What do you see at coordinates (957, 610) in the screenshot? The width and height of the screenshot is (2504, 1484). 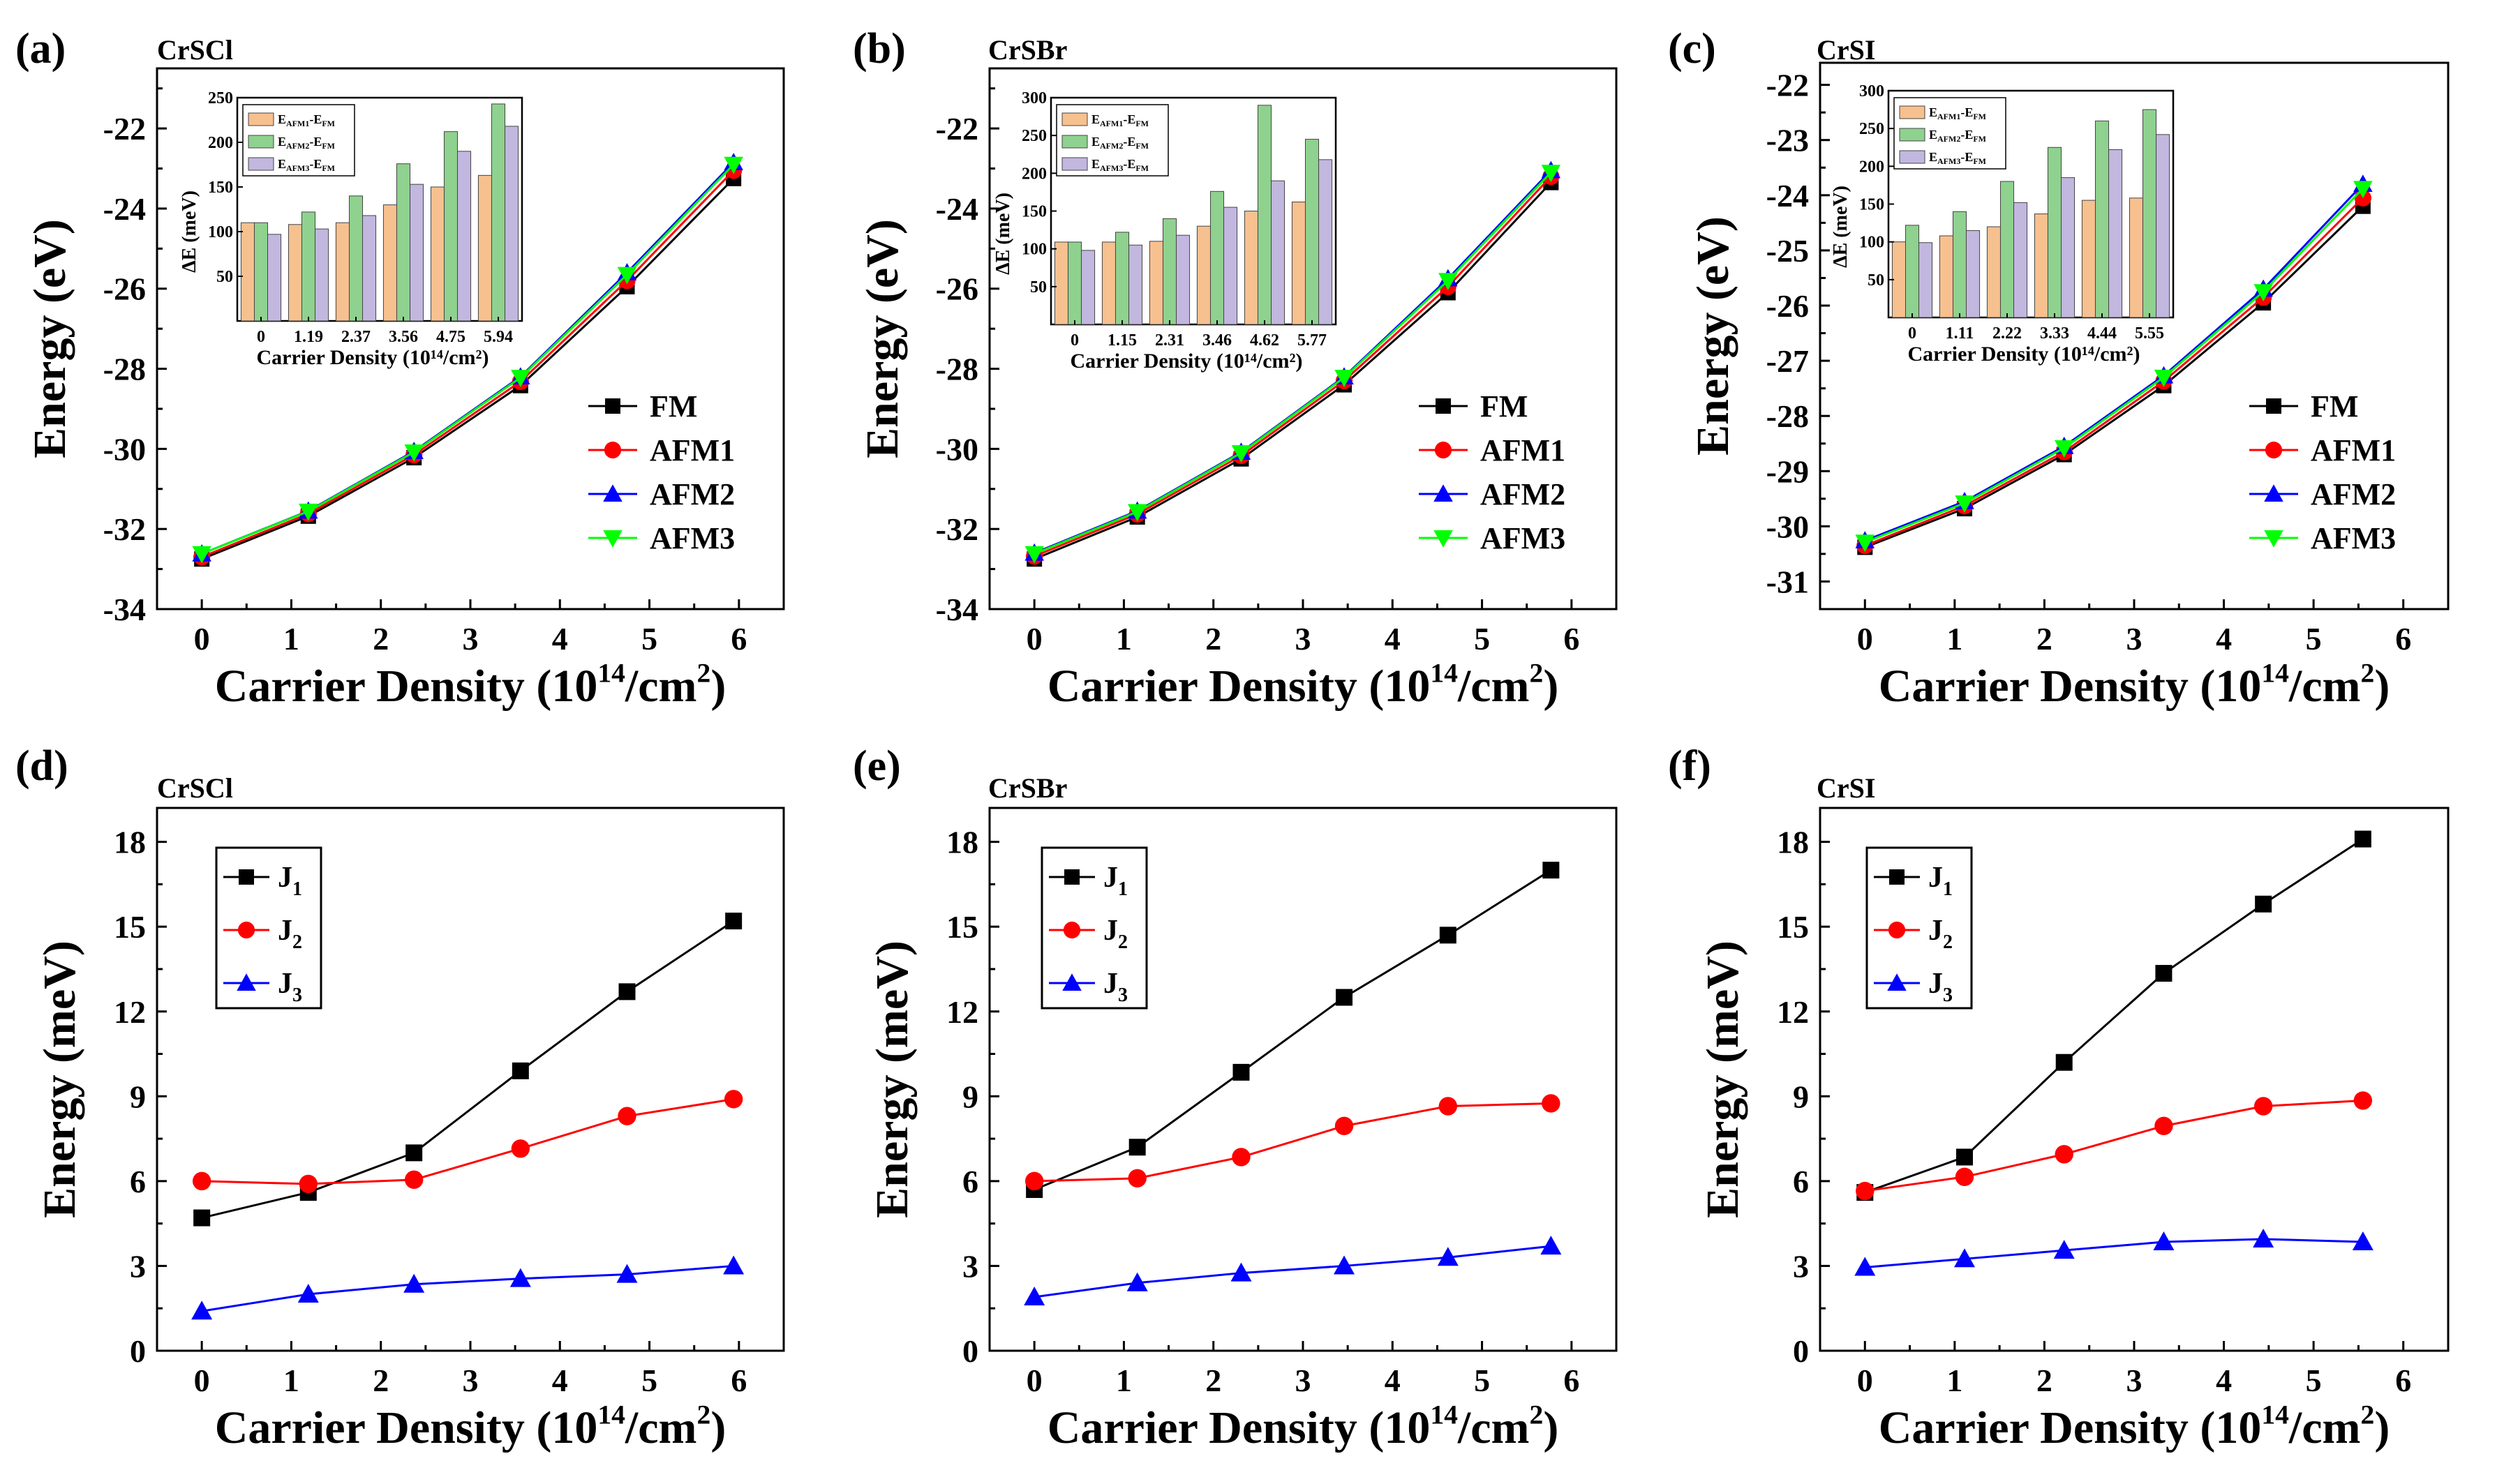 I see `y-tick-label: -34` at bounding box center [957, 610].